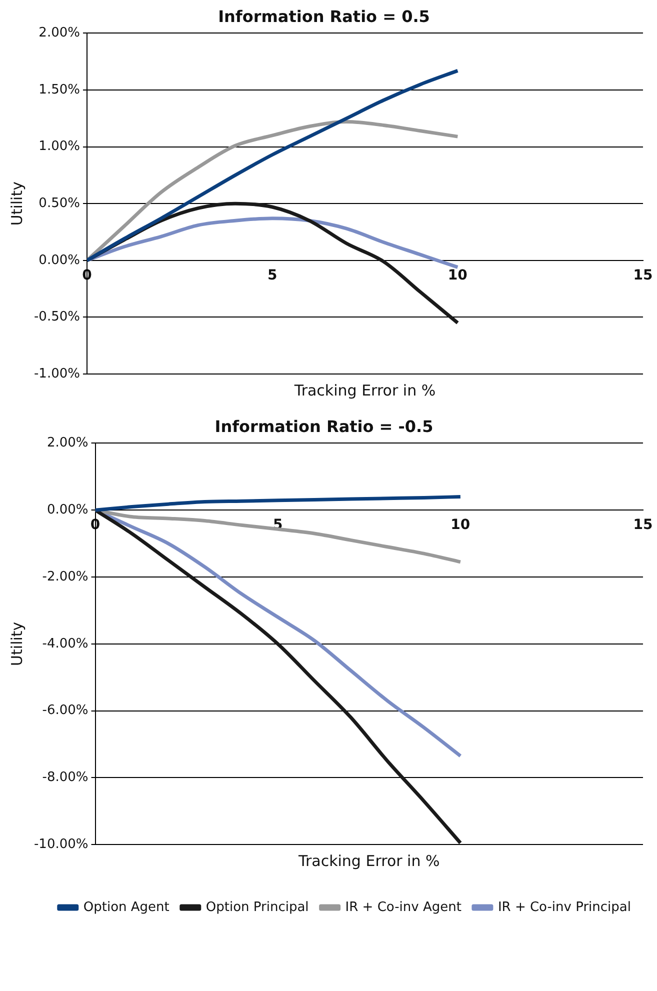 Image resolution: width=657 pixels, height=991 pixels. Describe the element at coordinates (403, 907) in the screenshot. I see `legend-label: IR + Co-inv Agent` at that location.